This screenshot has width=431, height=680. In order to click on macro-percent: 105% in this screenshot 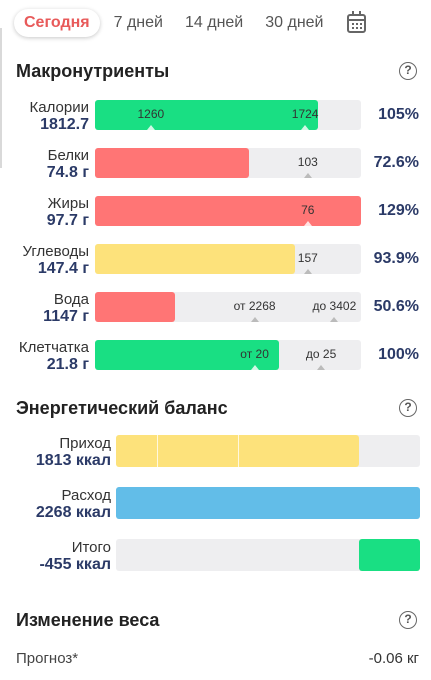, I will do `click(398, 114)`.